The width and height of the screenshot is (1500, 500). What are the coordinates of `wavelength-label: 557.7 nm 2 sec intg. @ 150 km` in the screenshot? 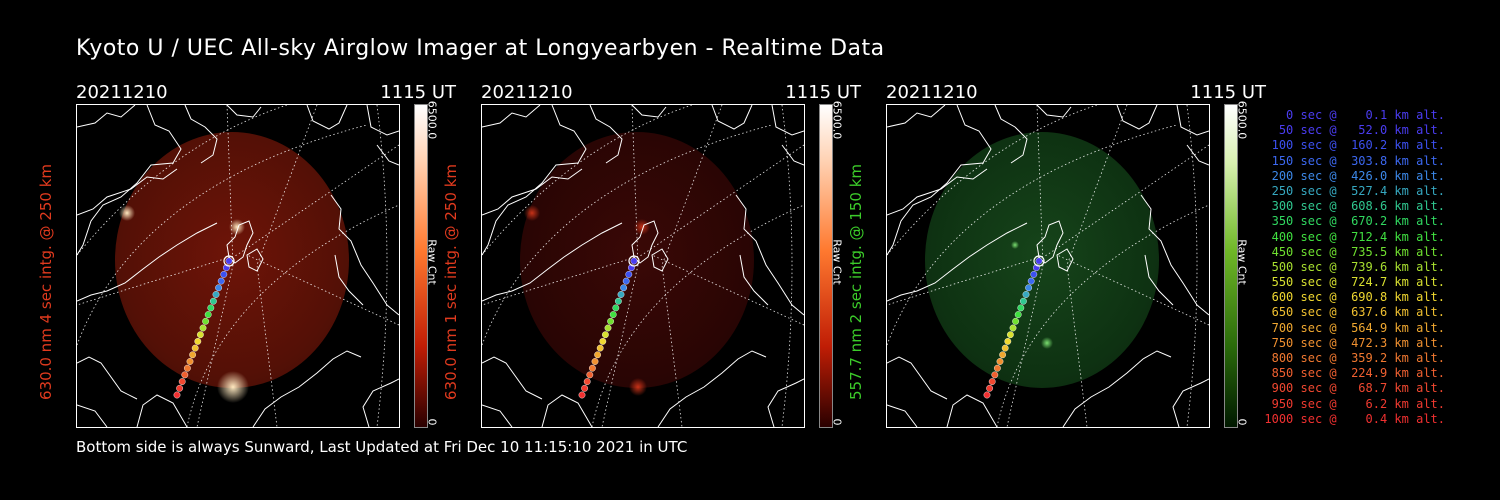 It's located at (856, 282).